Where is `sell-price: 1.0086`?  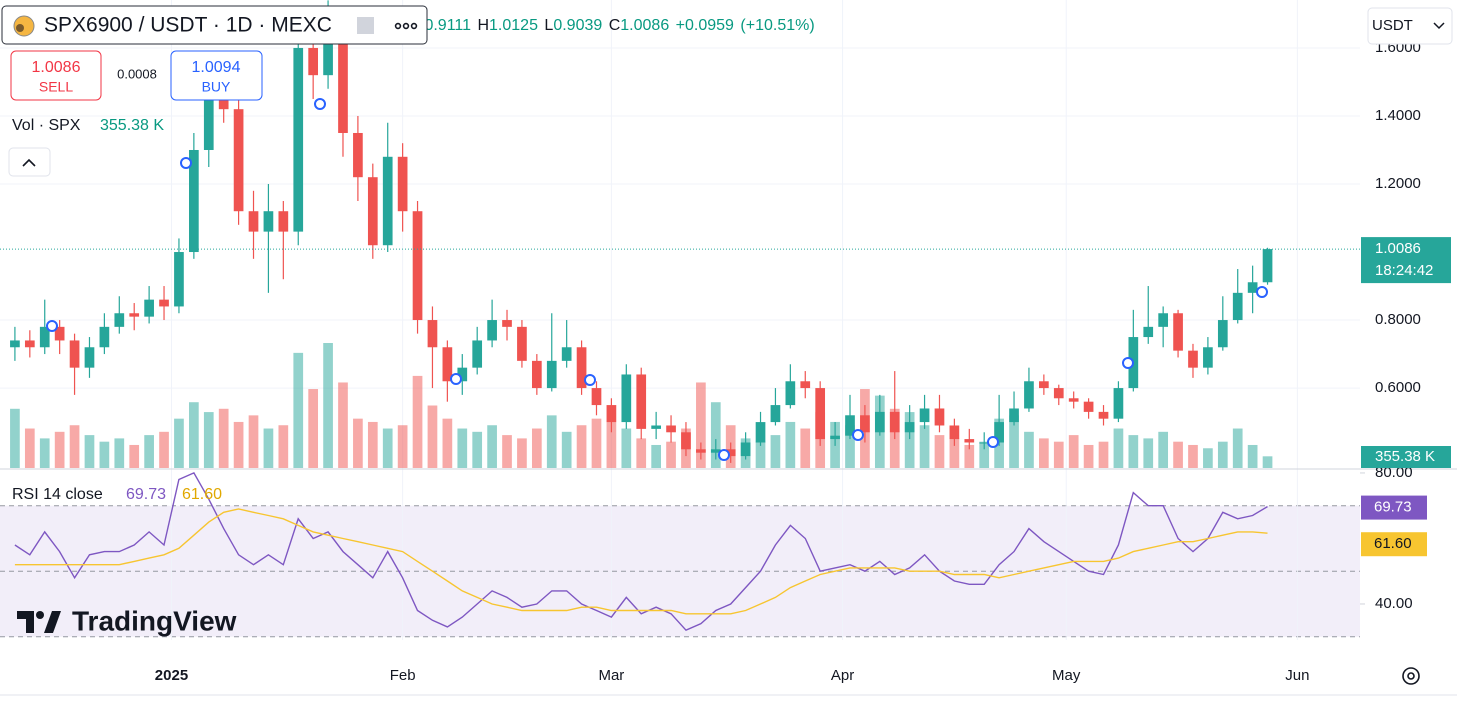
sell-price: 1.0086 is located at coordinates (56, 67).